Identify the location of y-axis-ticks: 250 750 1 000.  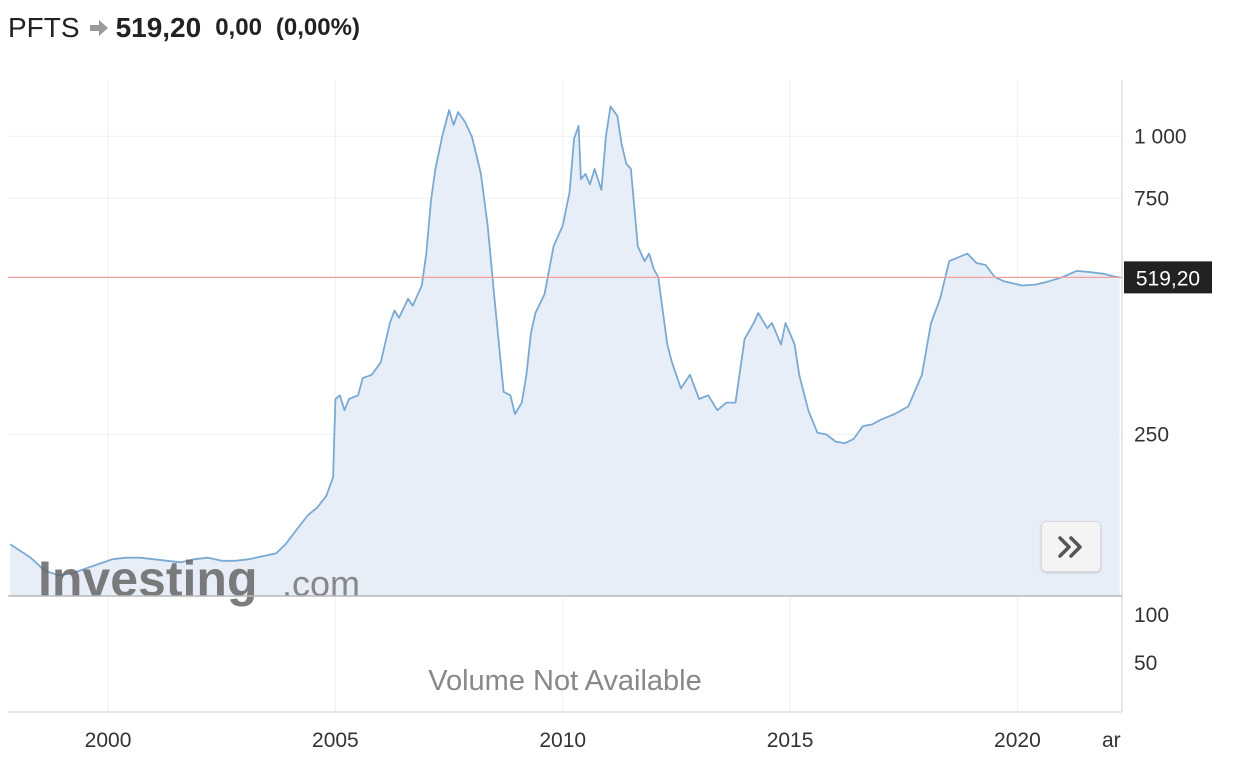
(1160, 285).